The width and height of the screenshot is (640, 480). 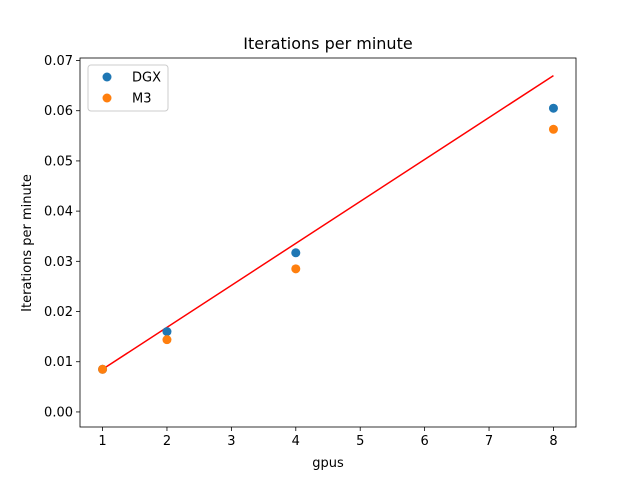 What do you see at coordinates (58, 161) in the screenshot?
I see `y-tick-label: 0.05` at bounding box center [58, 161].